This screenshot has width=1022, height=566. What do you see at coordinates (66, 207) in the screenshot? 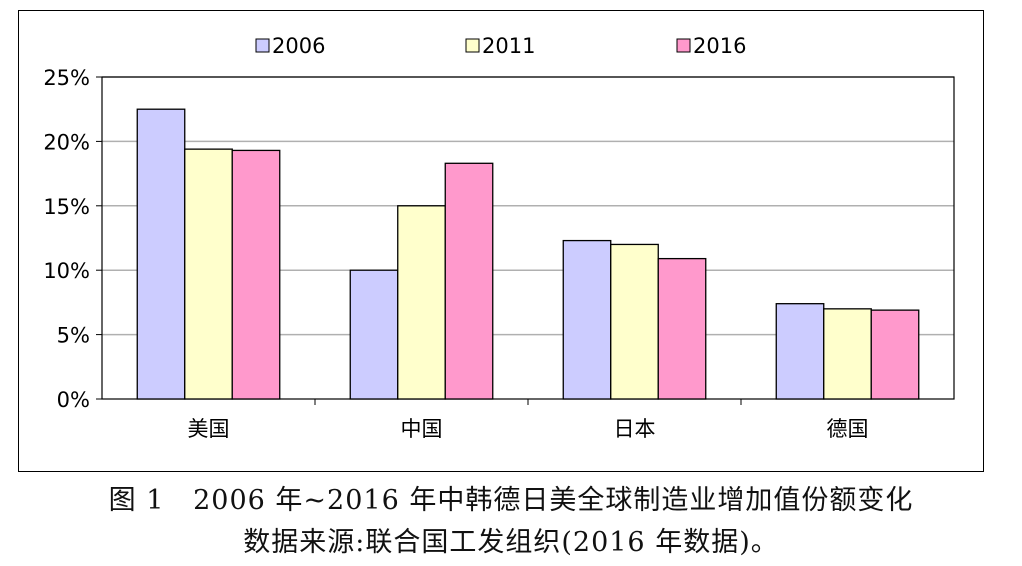
I see `y-tick-label: 15%` at bounding box center [66, 207].